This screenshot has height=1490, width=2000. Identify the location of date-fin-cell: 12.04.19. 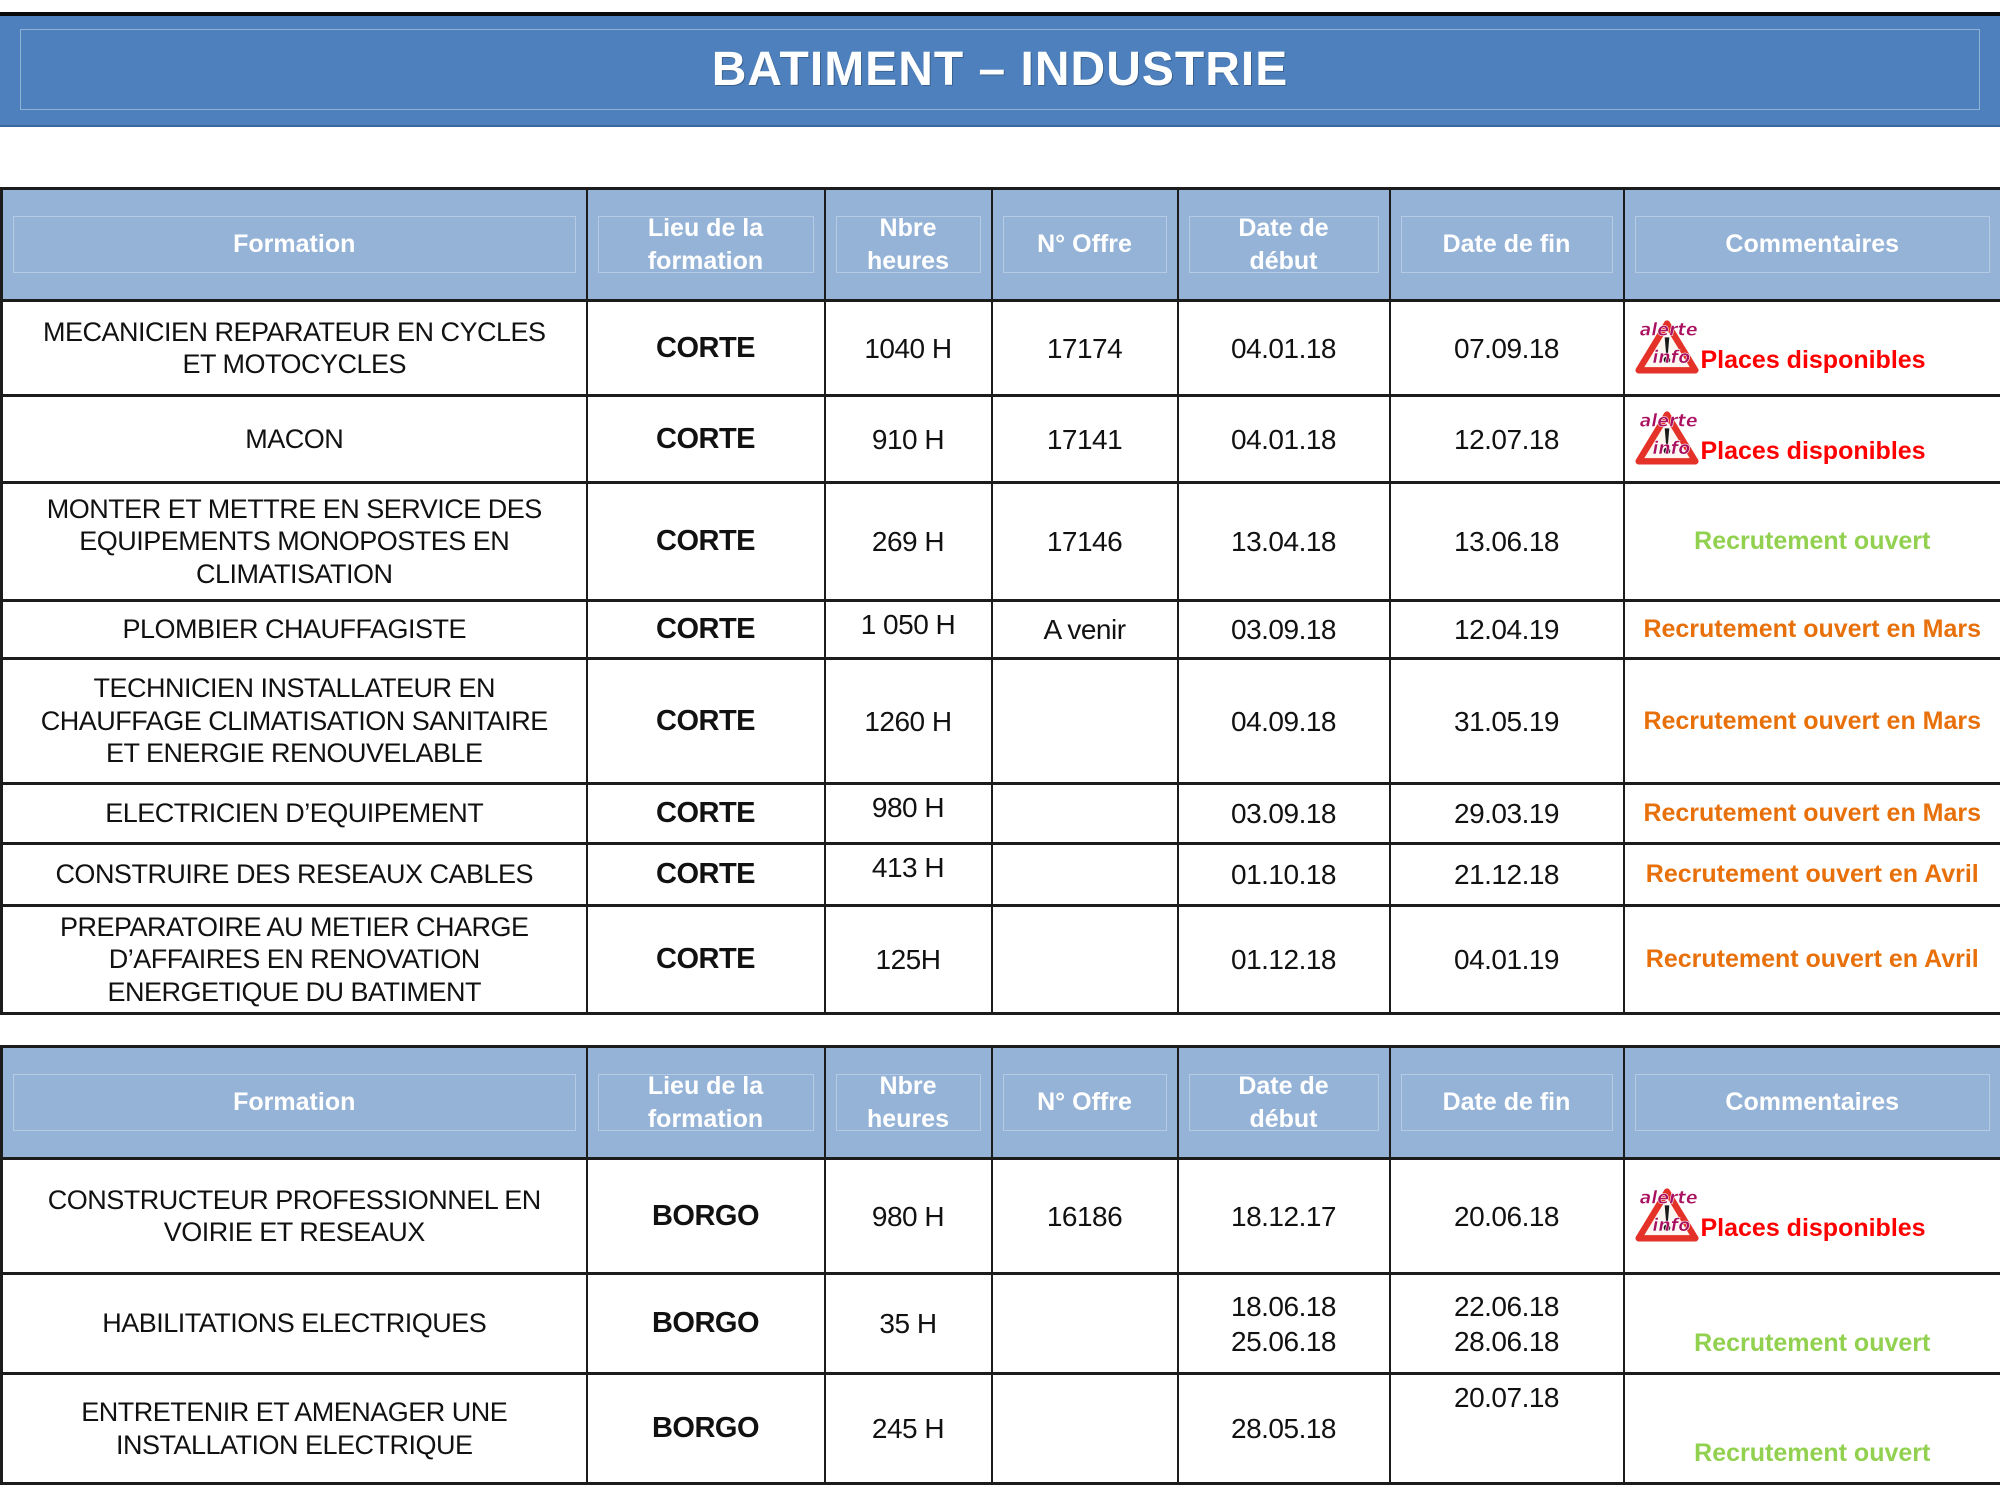
(1507, 630).